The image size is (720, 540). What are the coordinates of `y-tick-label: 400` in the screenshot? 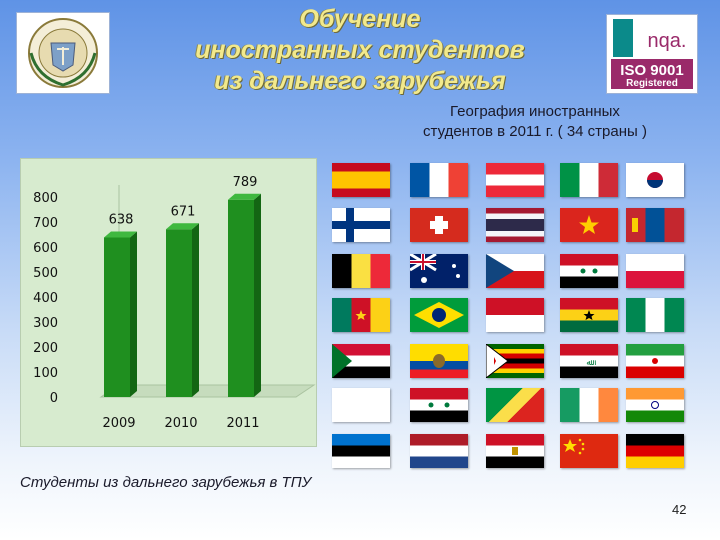 It's located at (45, 298).